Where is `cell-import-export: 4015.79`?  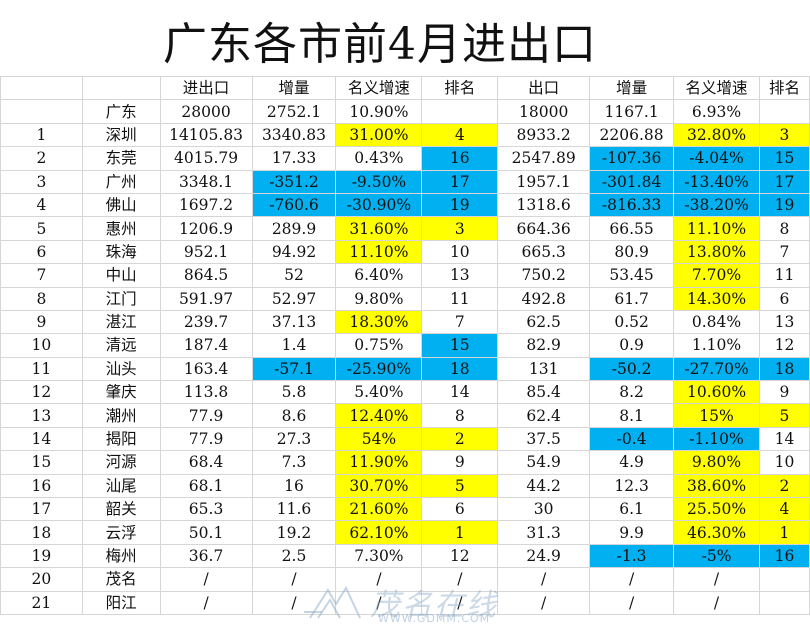 cell-import-export: 4015.79 is located at coordinates (206, 158).